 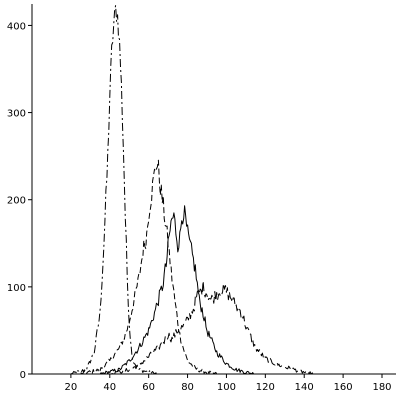 I want to click on x-tick-label: 140, so click(x=304, y=387).